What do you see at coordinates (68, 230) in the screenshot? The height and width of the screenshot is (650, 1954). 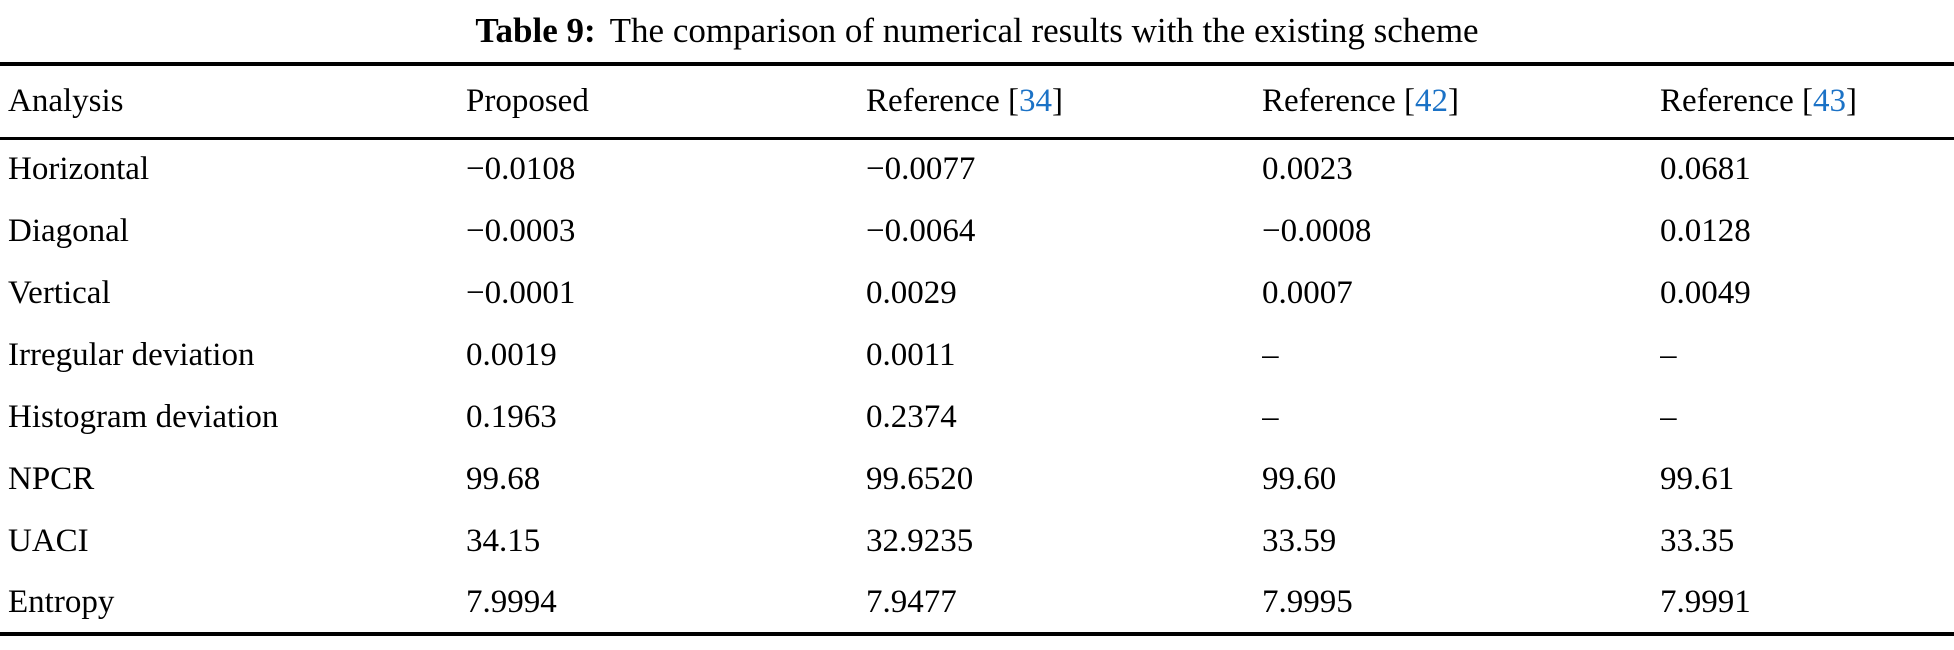 I see `analysis-cell: Diagonal` at bounding box center [68, 230].